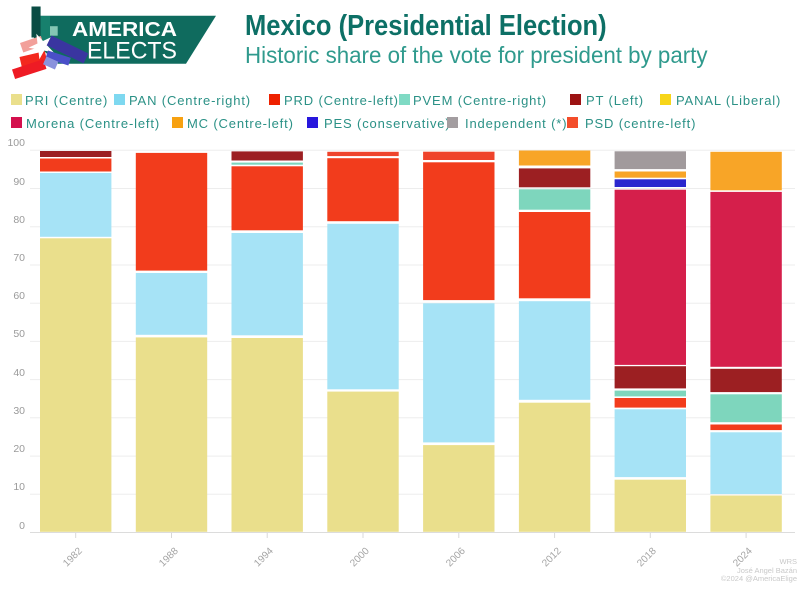 This screenshot has width=800, height=592. Describe the element at coordinates (132, 51) in the screenshot. I see `svg-text: ELECTS` at that location.